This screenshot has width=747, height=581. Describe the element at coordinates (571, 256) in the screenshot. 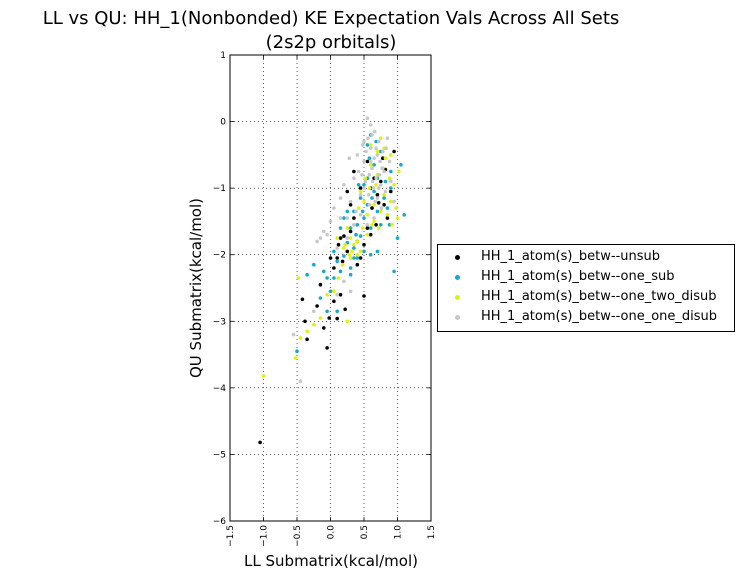

I see `legend-label: HH_1_atom(s)_betw--unsub` at that location.